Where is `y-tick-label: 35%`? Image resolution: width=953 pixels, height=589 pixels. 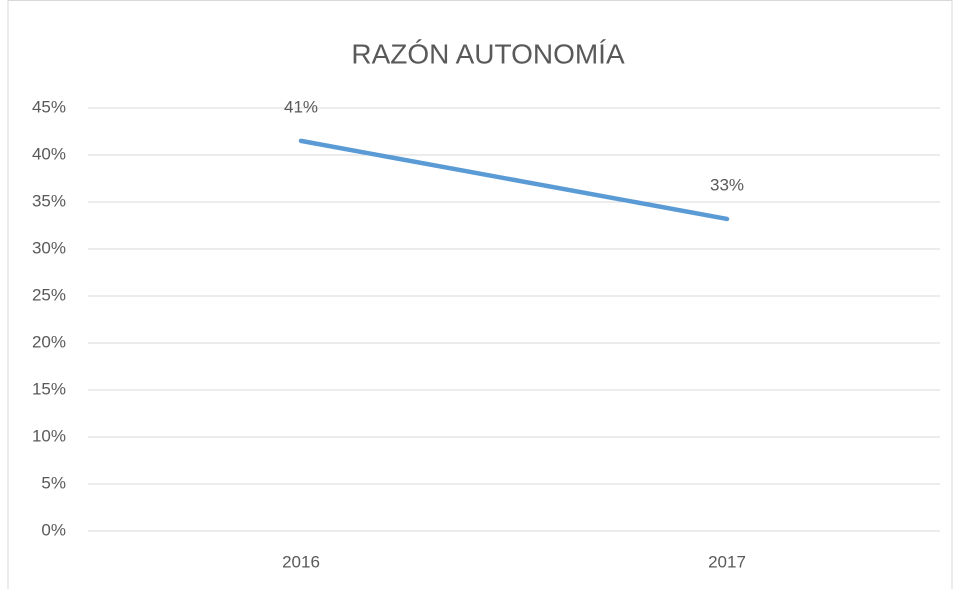 y-tick-label: 35% is located at coordinates (49, 200).